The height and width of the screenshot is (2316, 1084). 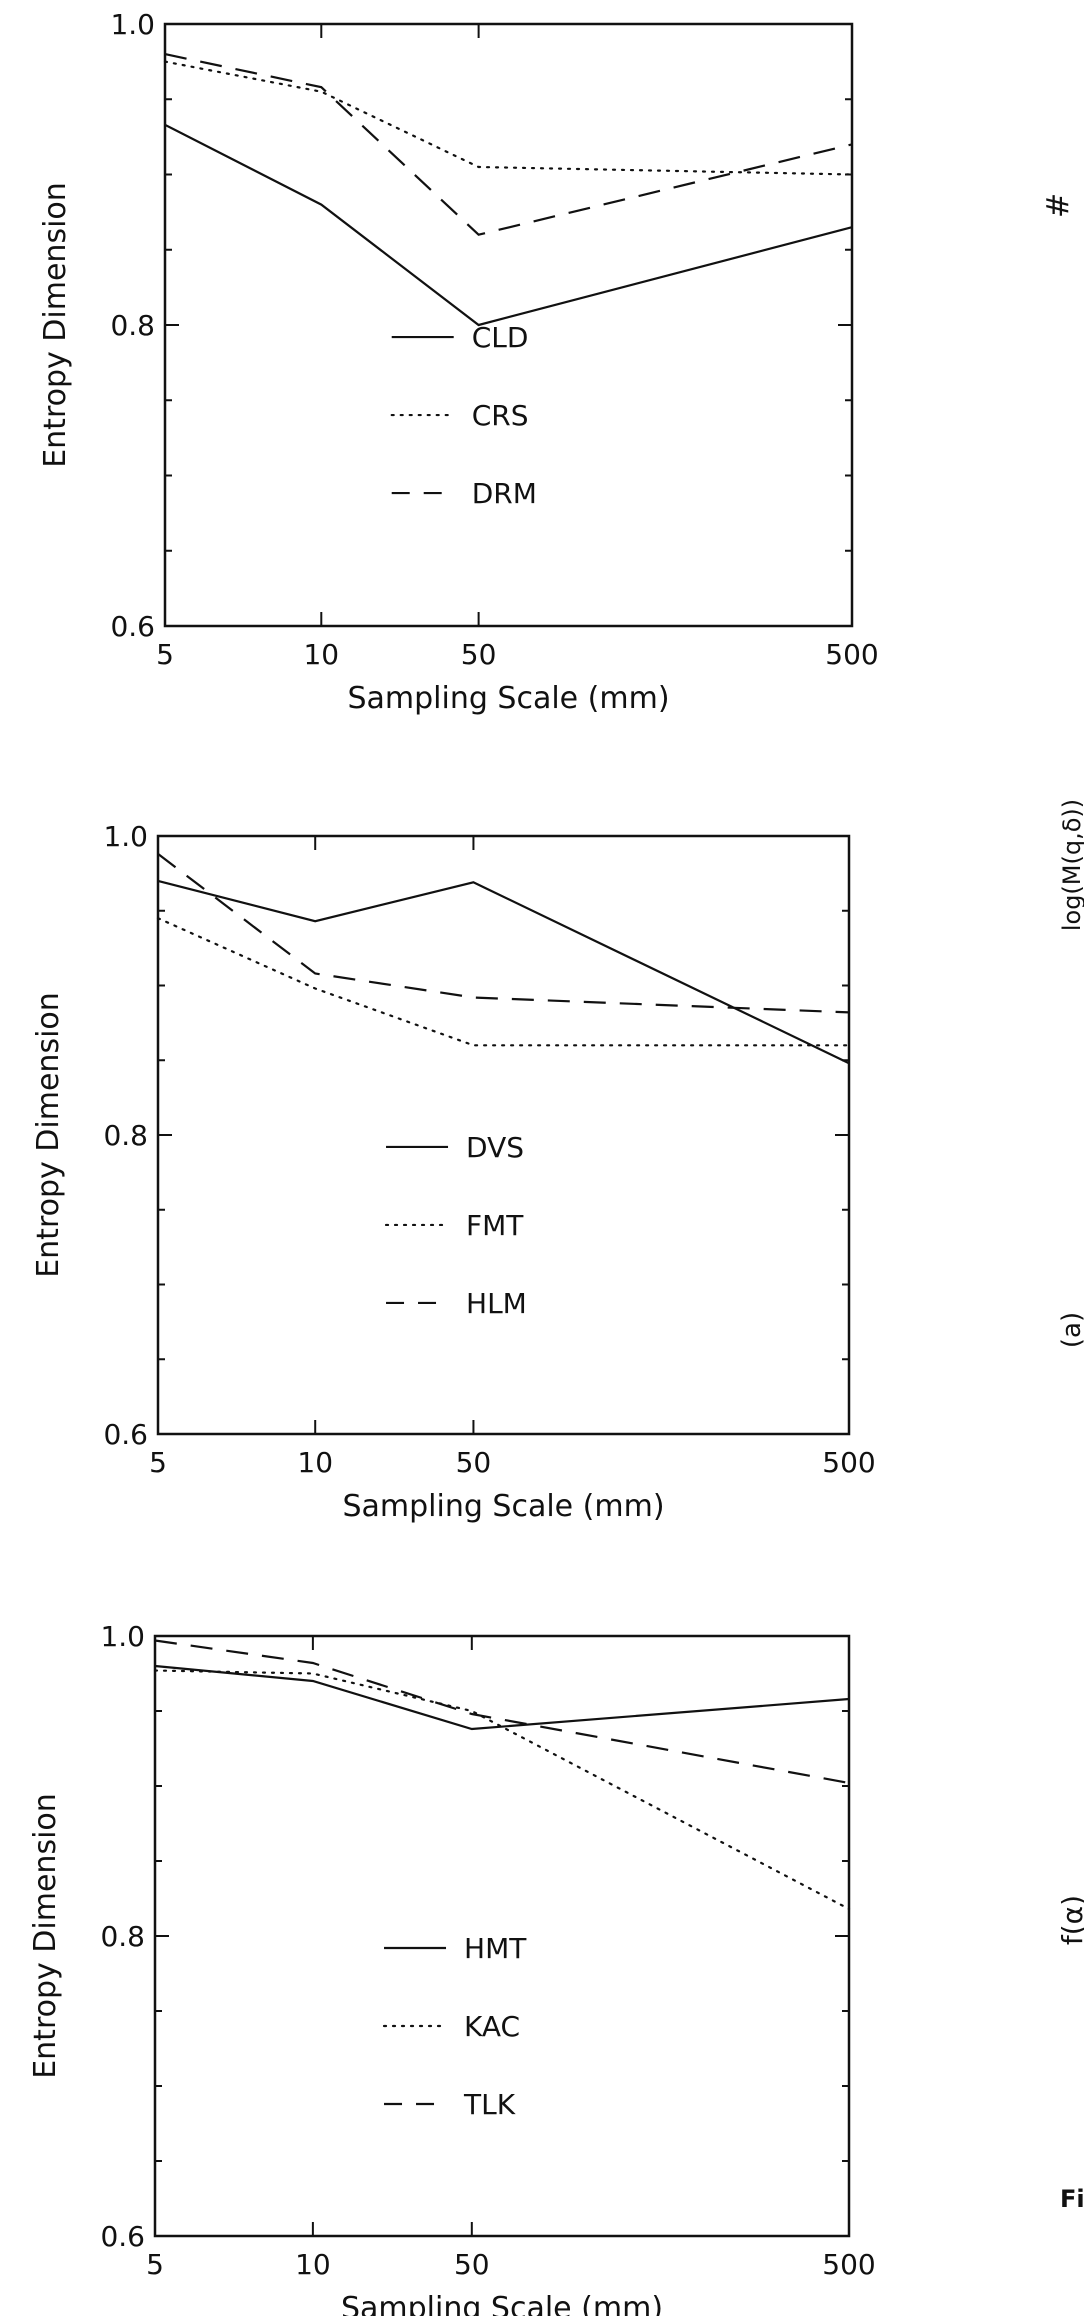 I want to click on series-line-dvs, so click(x=503, y=972).